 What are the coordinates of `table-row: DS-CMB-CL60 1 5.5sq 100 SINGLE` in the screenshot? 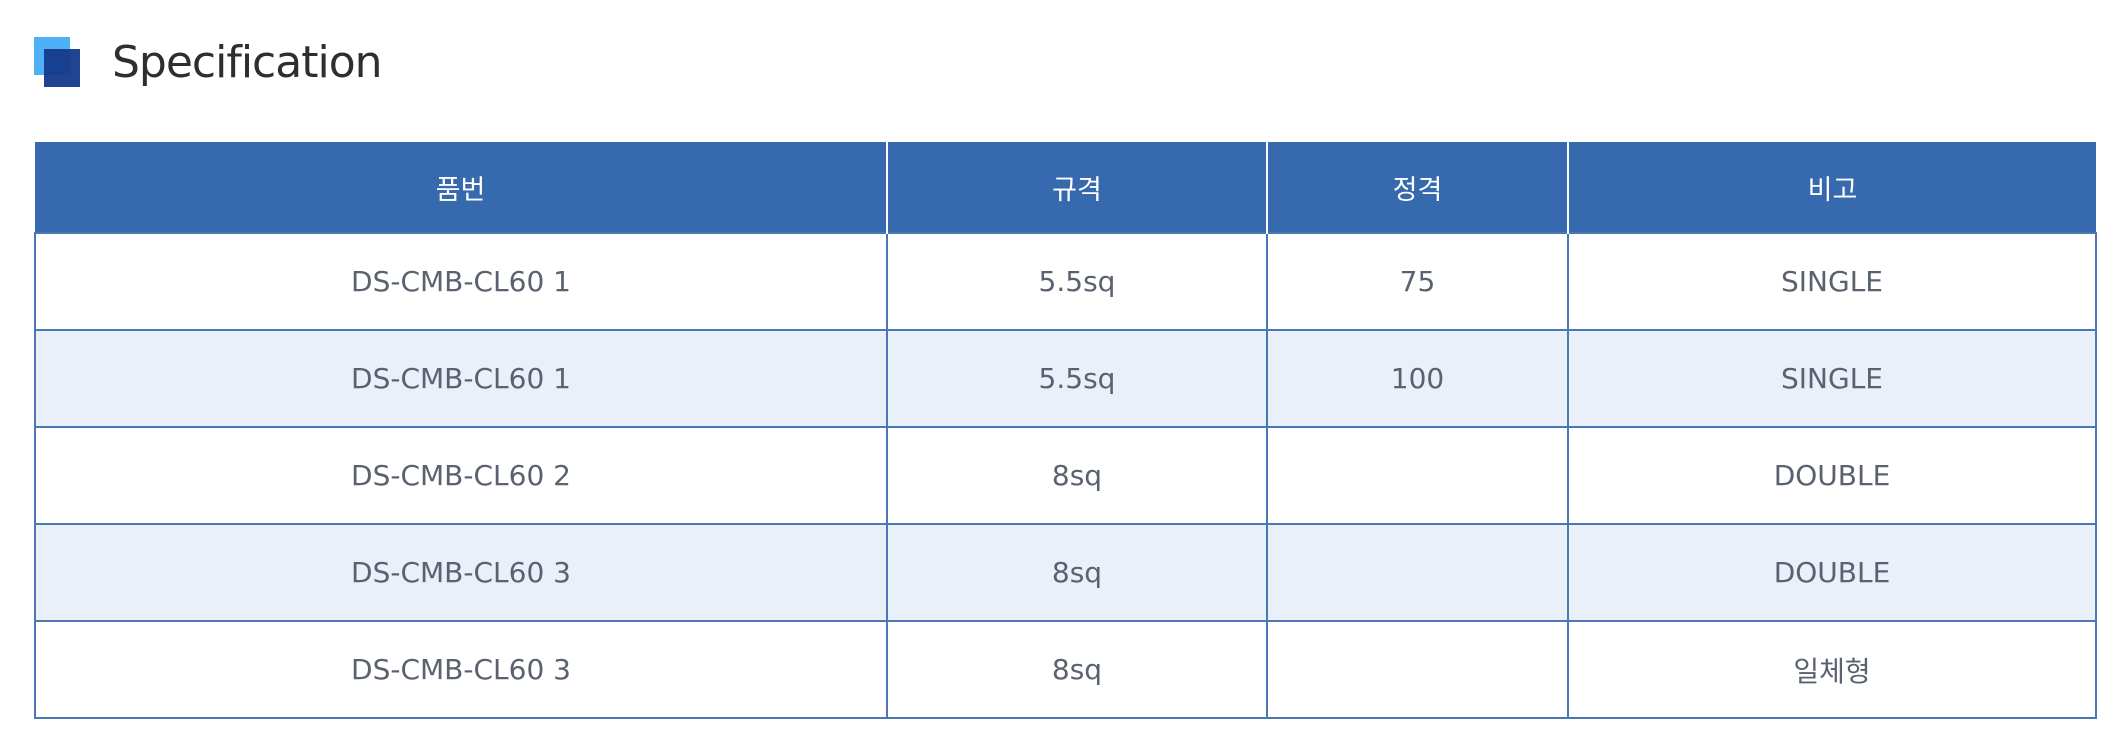 It's located at (1065, 378).